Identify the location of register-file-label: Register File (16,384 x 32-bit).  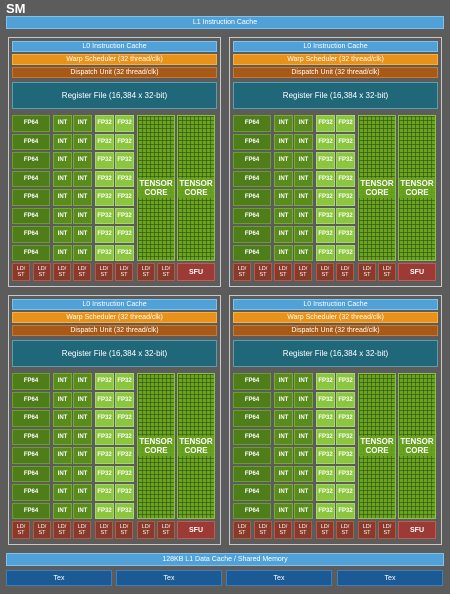
(114, 95).